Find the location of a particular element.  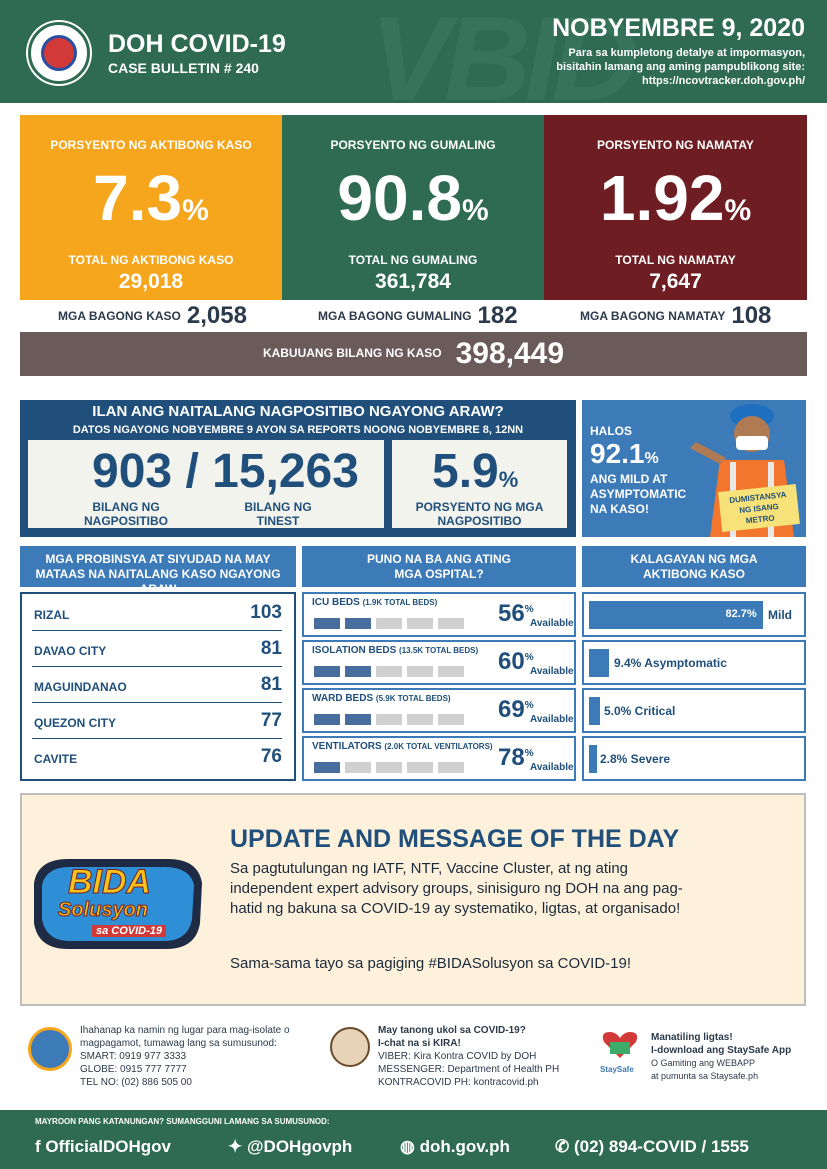

distance-sign: DUMISTANSYA NG ISANG METRO is located at coordinates (759, 508).